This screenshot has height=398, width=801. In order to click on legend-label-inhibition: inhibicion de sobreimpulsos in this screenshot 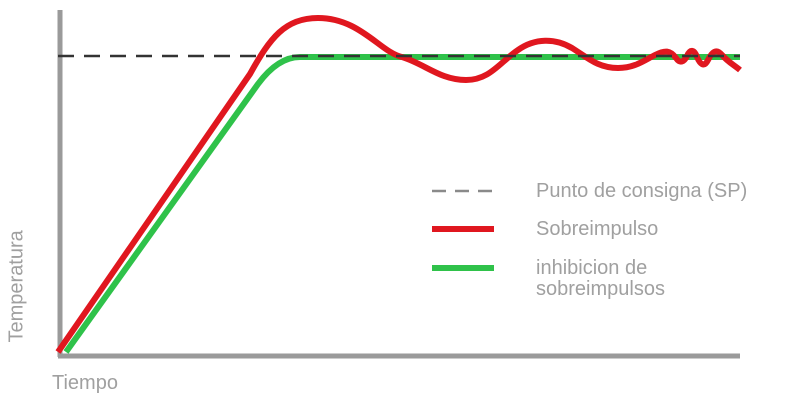, I will do `click(600, 278)`.